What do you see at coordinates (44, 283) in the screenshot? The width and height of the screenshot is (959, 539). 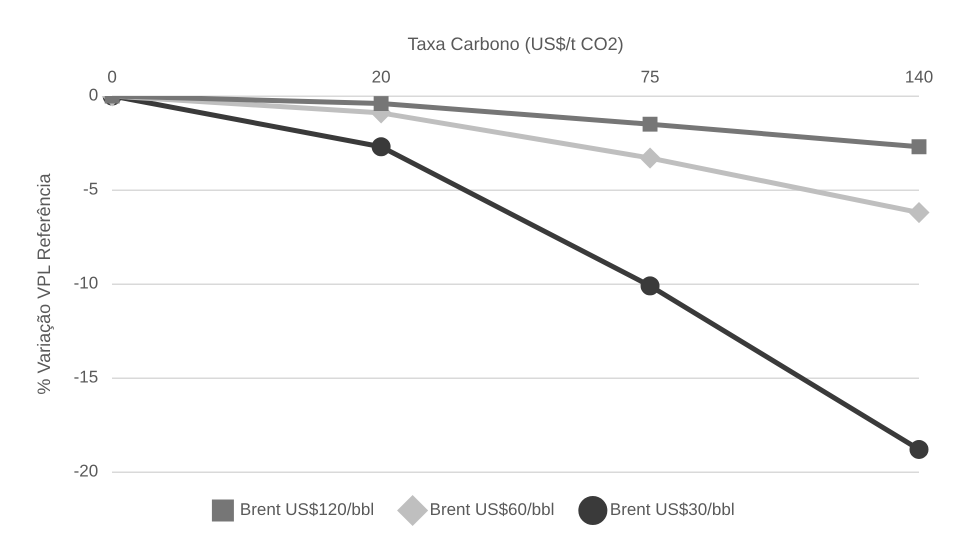 I see `y-axis-title: % Variação VPL Referência` at bounding box center [44, 283].